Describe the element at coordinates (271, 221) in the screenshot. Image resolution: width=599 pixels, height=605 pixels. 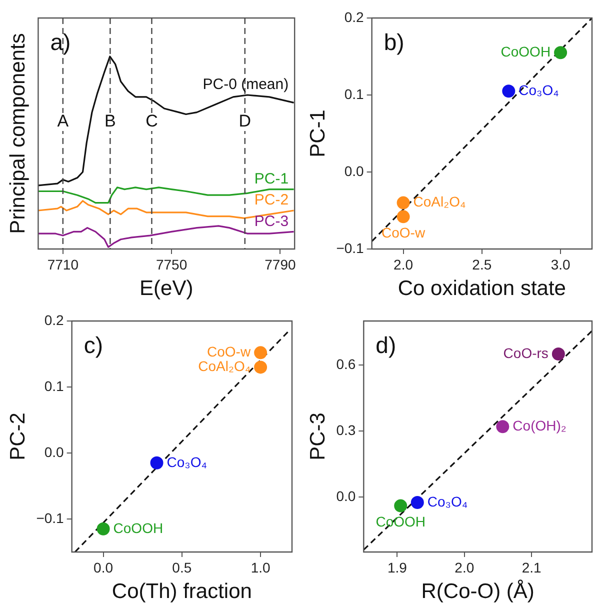
I see `series-label: PC-3` at that location.